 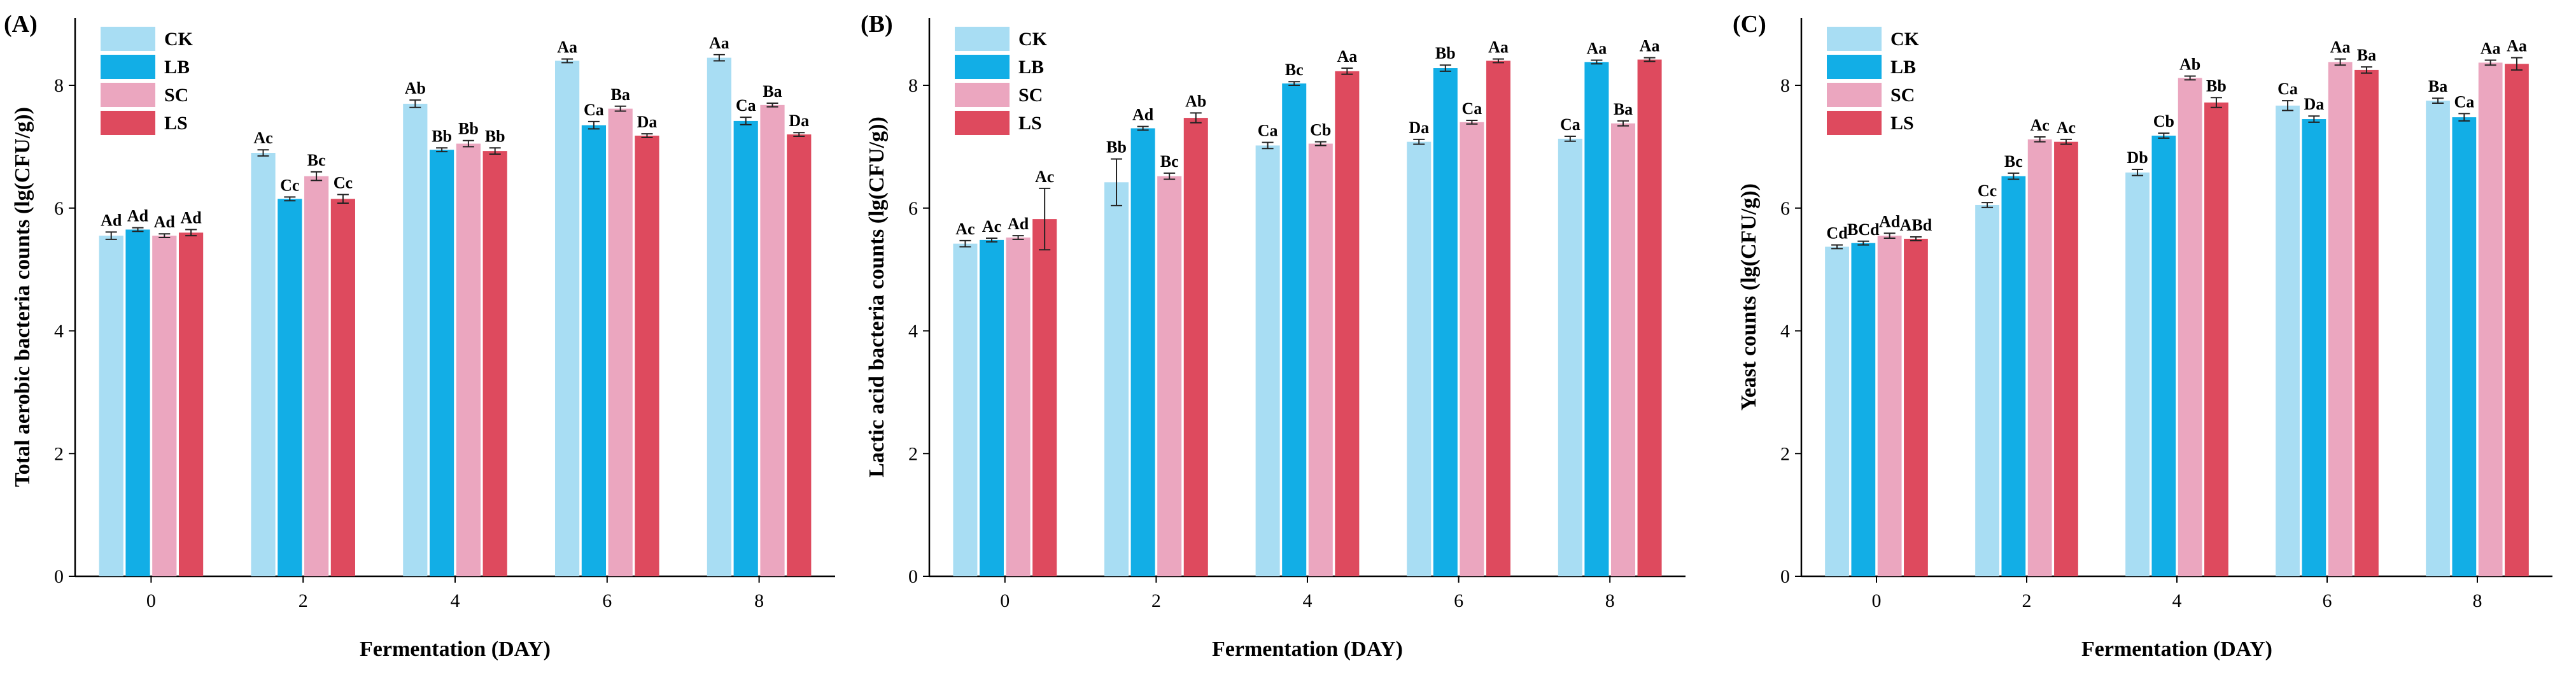 I want to click on legend-swatch-LB, so click(x=128, y=67).